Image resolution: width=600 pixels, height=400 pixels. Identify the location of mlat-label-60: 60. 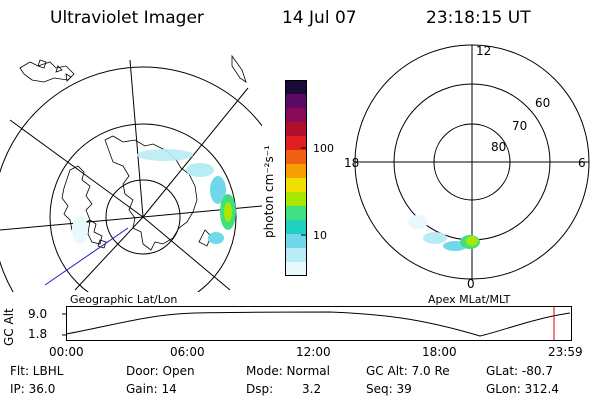
(543, 103).